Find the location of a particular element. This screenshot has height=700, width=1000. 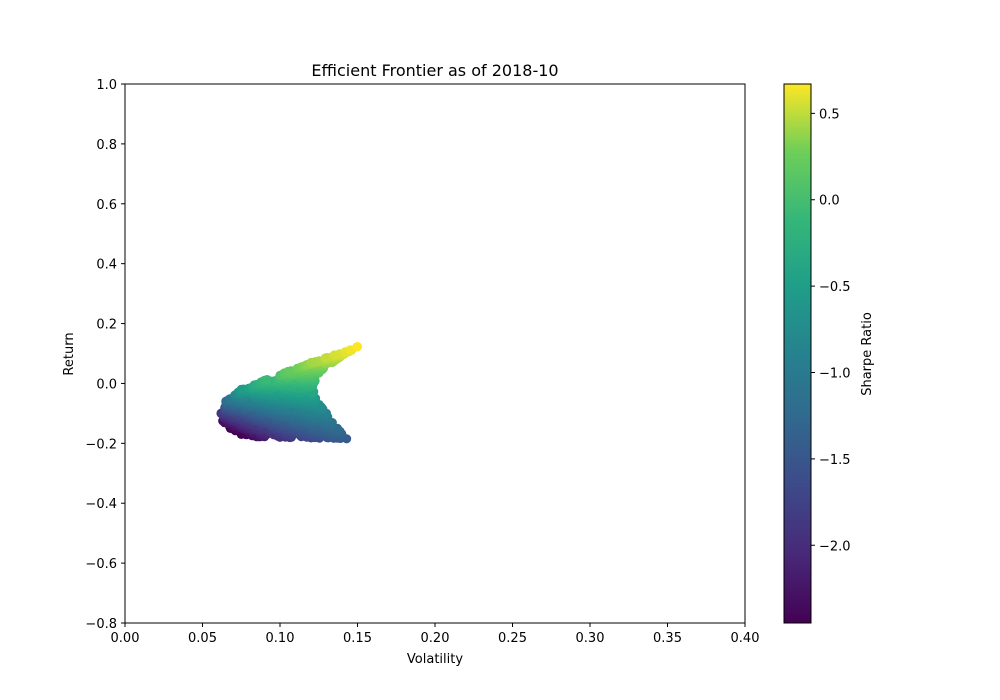

y-tick-label: −0.2 is located at coordinates (101, 444).